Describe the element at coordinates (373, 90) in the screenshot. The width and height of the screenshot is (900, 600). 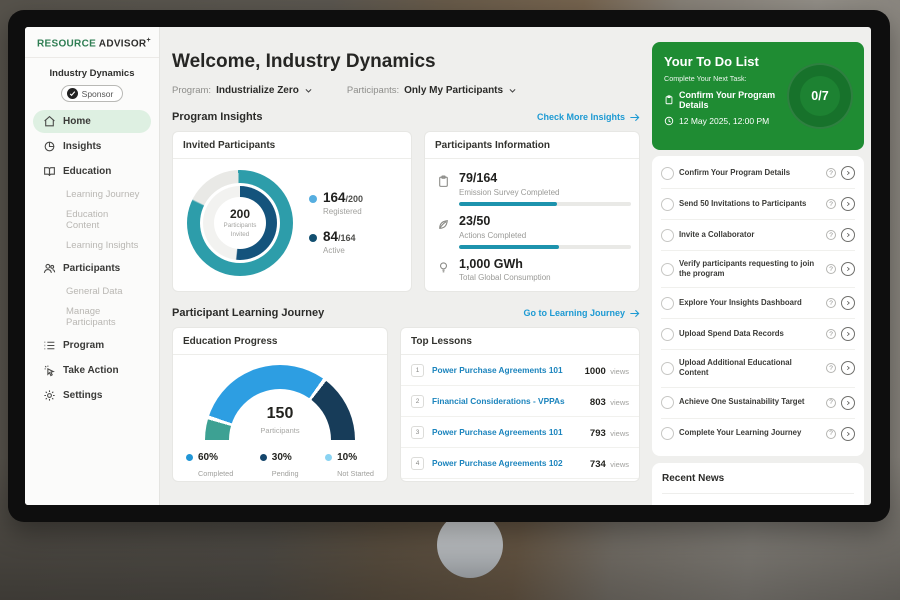
I see `participants-label: Participants:` at that location.